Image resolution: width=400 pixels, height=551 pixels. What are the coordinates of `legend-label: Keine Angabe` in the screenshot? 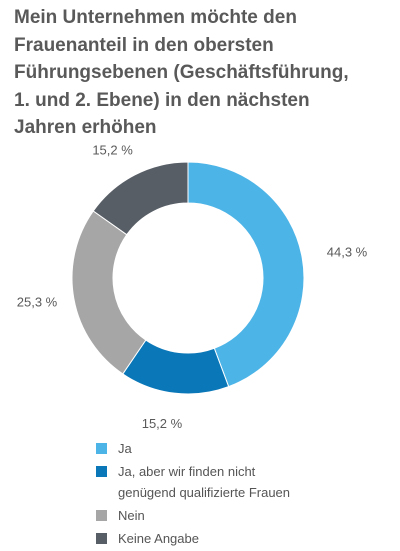 It's located at (158, 538).